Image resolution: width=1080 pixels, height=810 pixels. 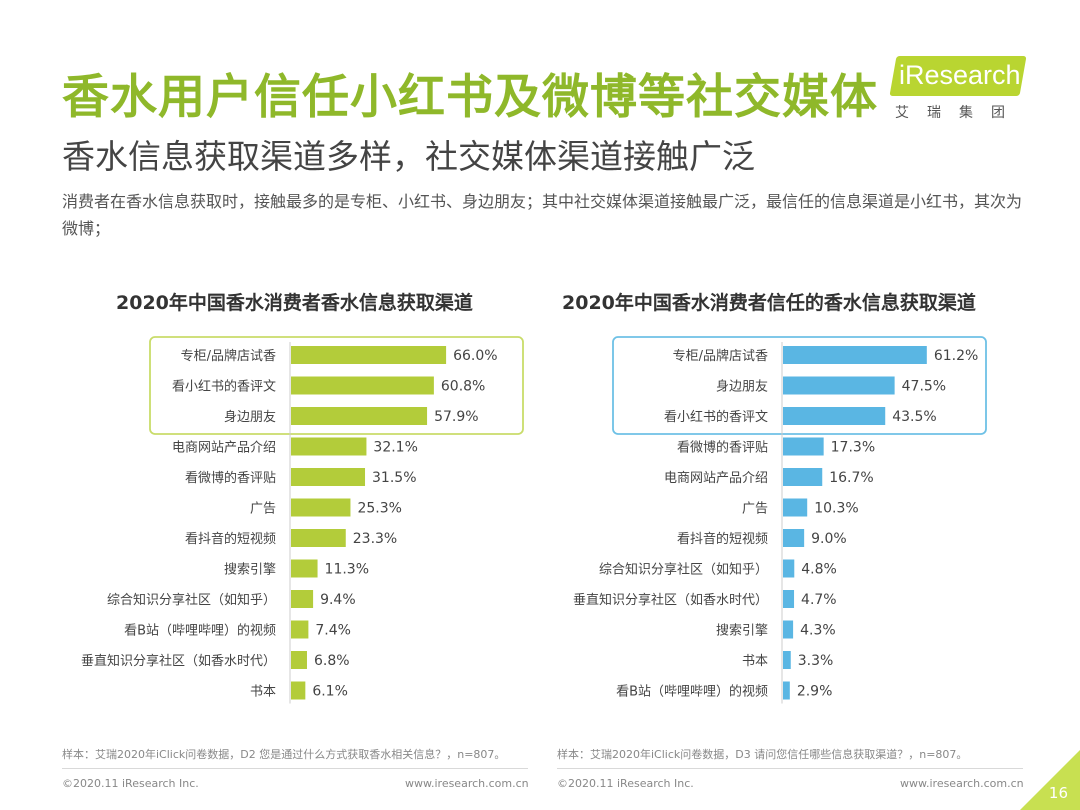 I want to click on chart-title-access: 2020年中国香水消费者香水信息获取渠道, so click(x=294, y=303).